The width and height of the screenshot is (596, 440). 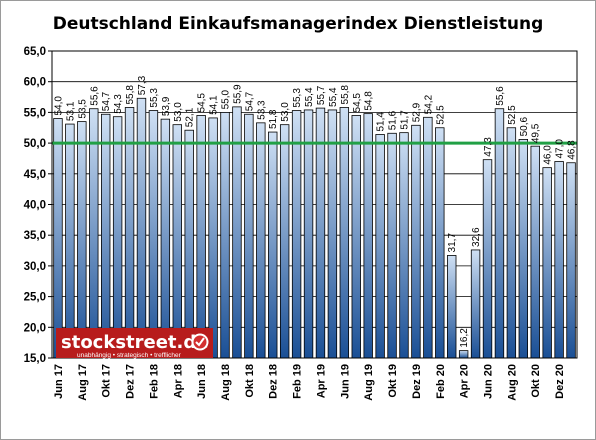 What do you see at coordinates (70, 111) in the screenshot?
I see `data-label: 53,1` at bounding box center [70, 111].